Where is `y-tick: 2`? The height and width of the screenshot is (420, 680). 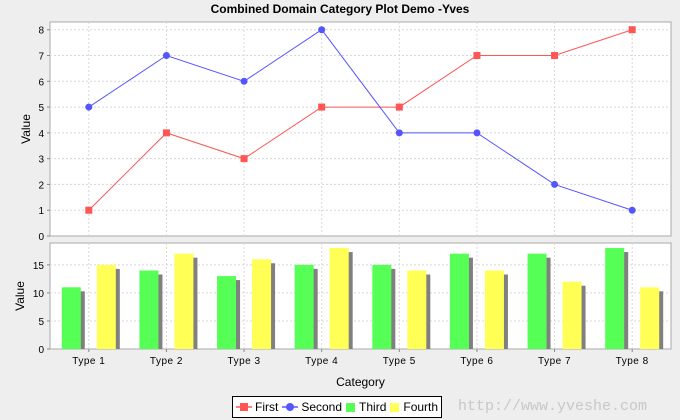 y-tick: 2 is located at coordinates (41, 185).